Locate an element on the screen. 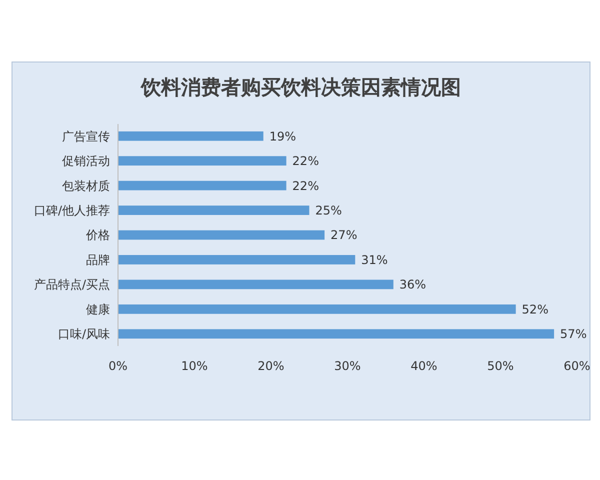 Image resolution: width=600 pixels, height=480 pixels. y-tick-label: 广告宣传 is located at coordinates (86, 136).